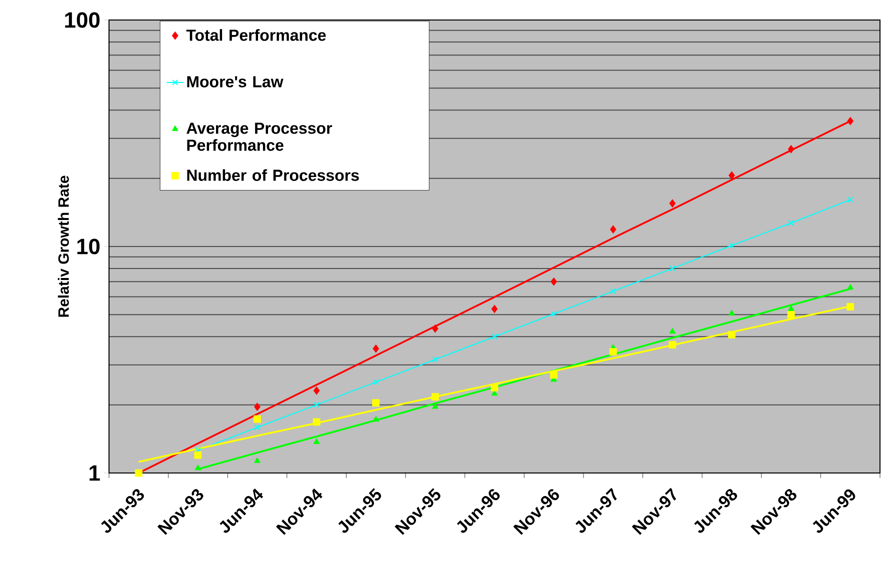 This screenshot has width=882, height=578. I want to click on y-axis-title: Relativ Growth Rate, so click(63, 246).